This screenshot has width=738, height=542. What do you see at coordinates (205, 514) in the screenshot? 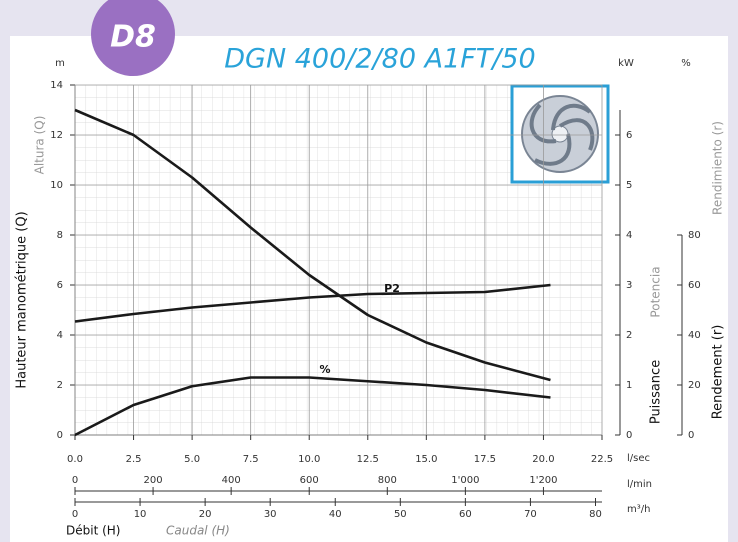
I see `x3-tick-label: 20` at bounding box center [205, 514].